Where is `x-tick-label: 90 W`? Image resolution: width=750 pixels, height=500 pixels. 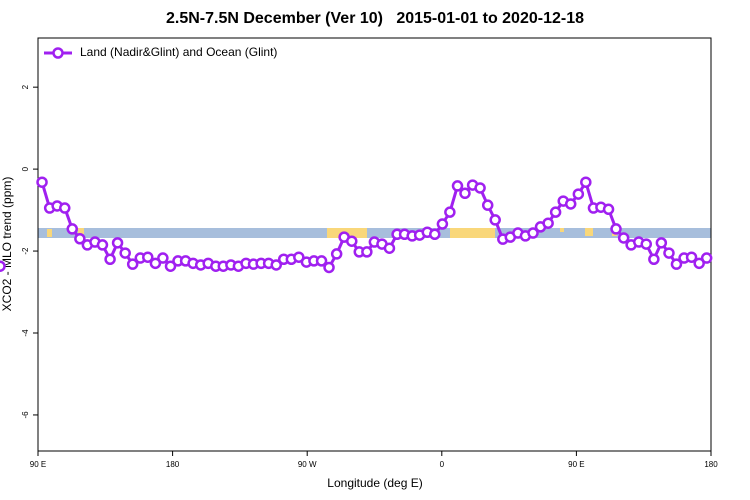 x-tick-label: 90 W is located at coordinates (307, 464).